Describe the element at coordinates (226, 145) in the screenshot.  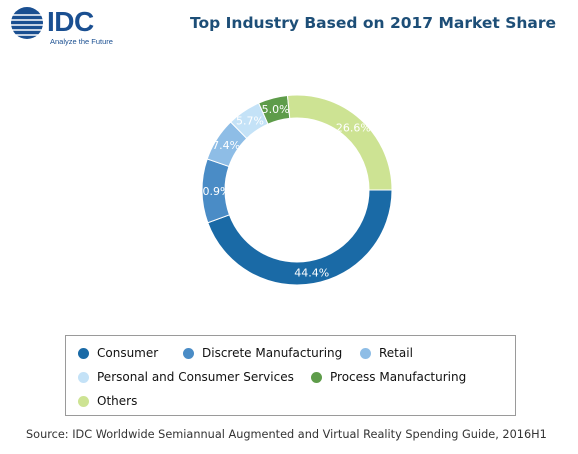
I see `slice-value-label: 7.4%` at that location.